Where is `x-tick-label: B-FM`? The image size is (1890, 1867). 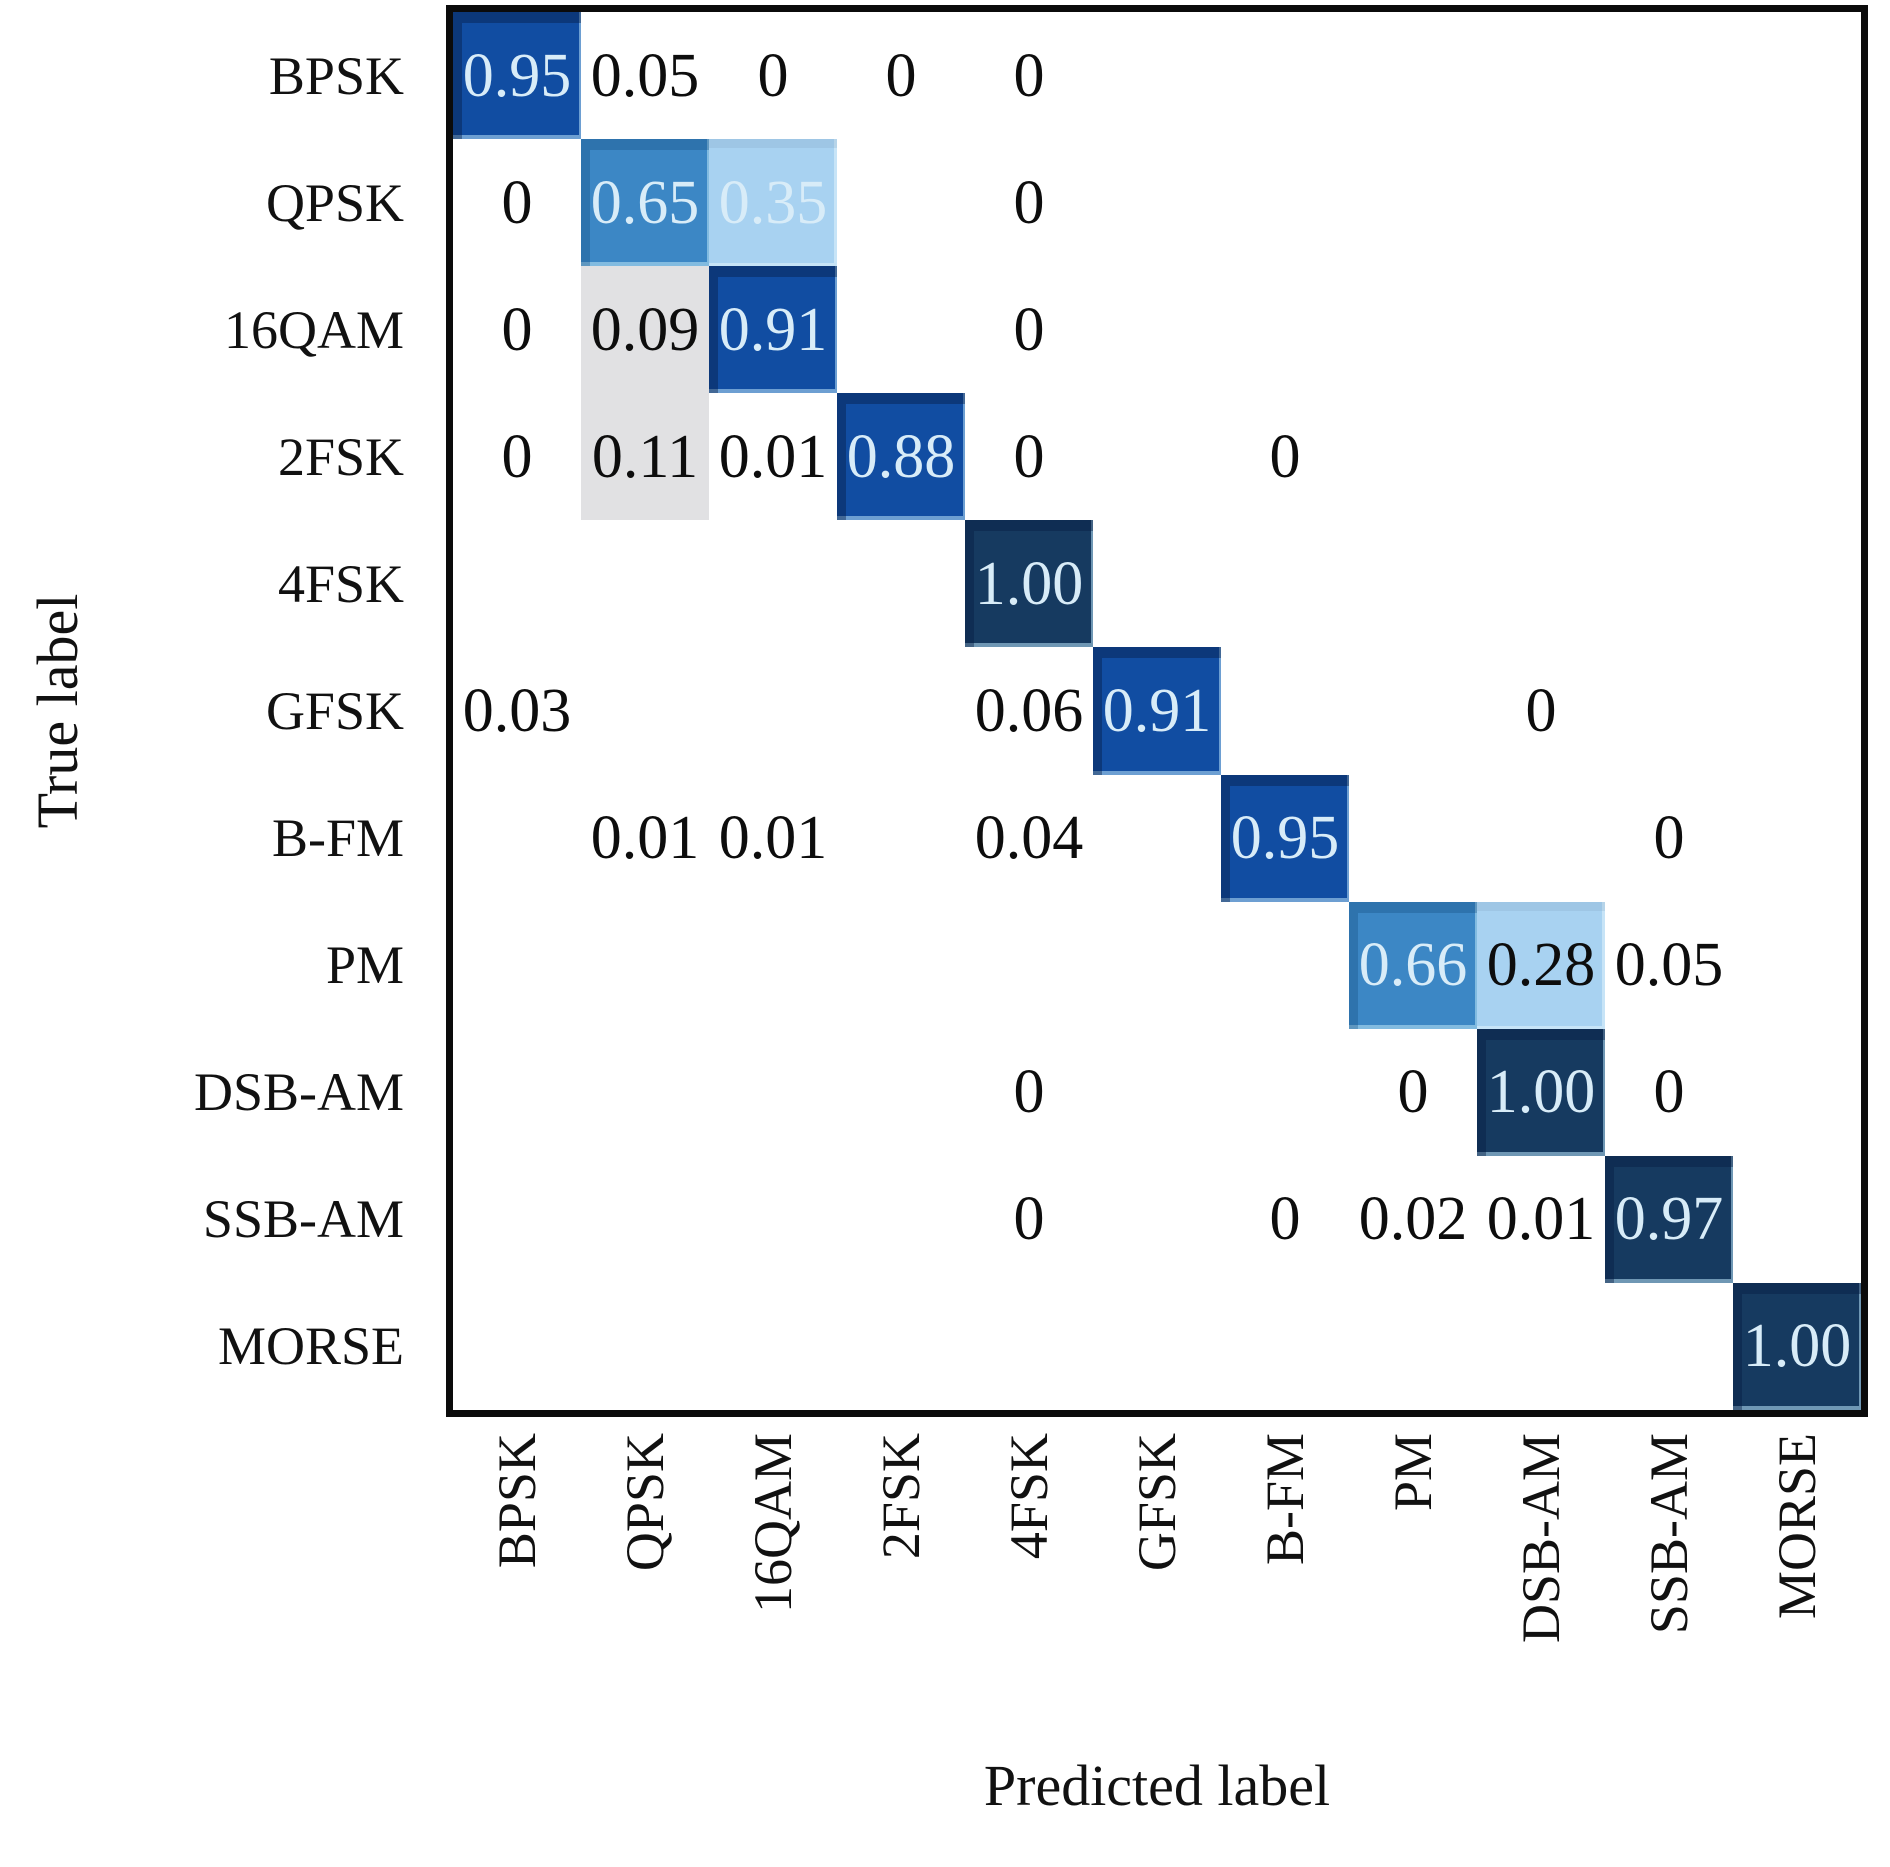
x-tick-label: B-FM is located at coordinates (1285, 1499).